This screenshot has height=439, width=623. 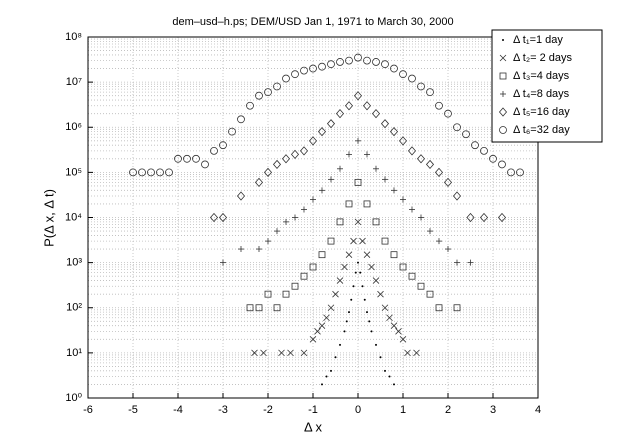 What do you see at coordinates (74, 263) in the screenshot?
I see `y-tick-label: 10³` at bounding box center [74, 263].